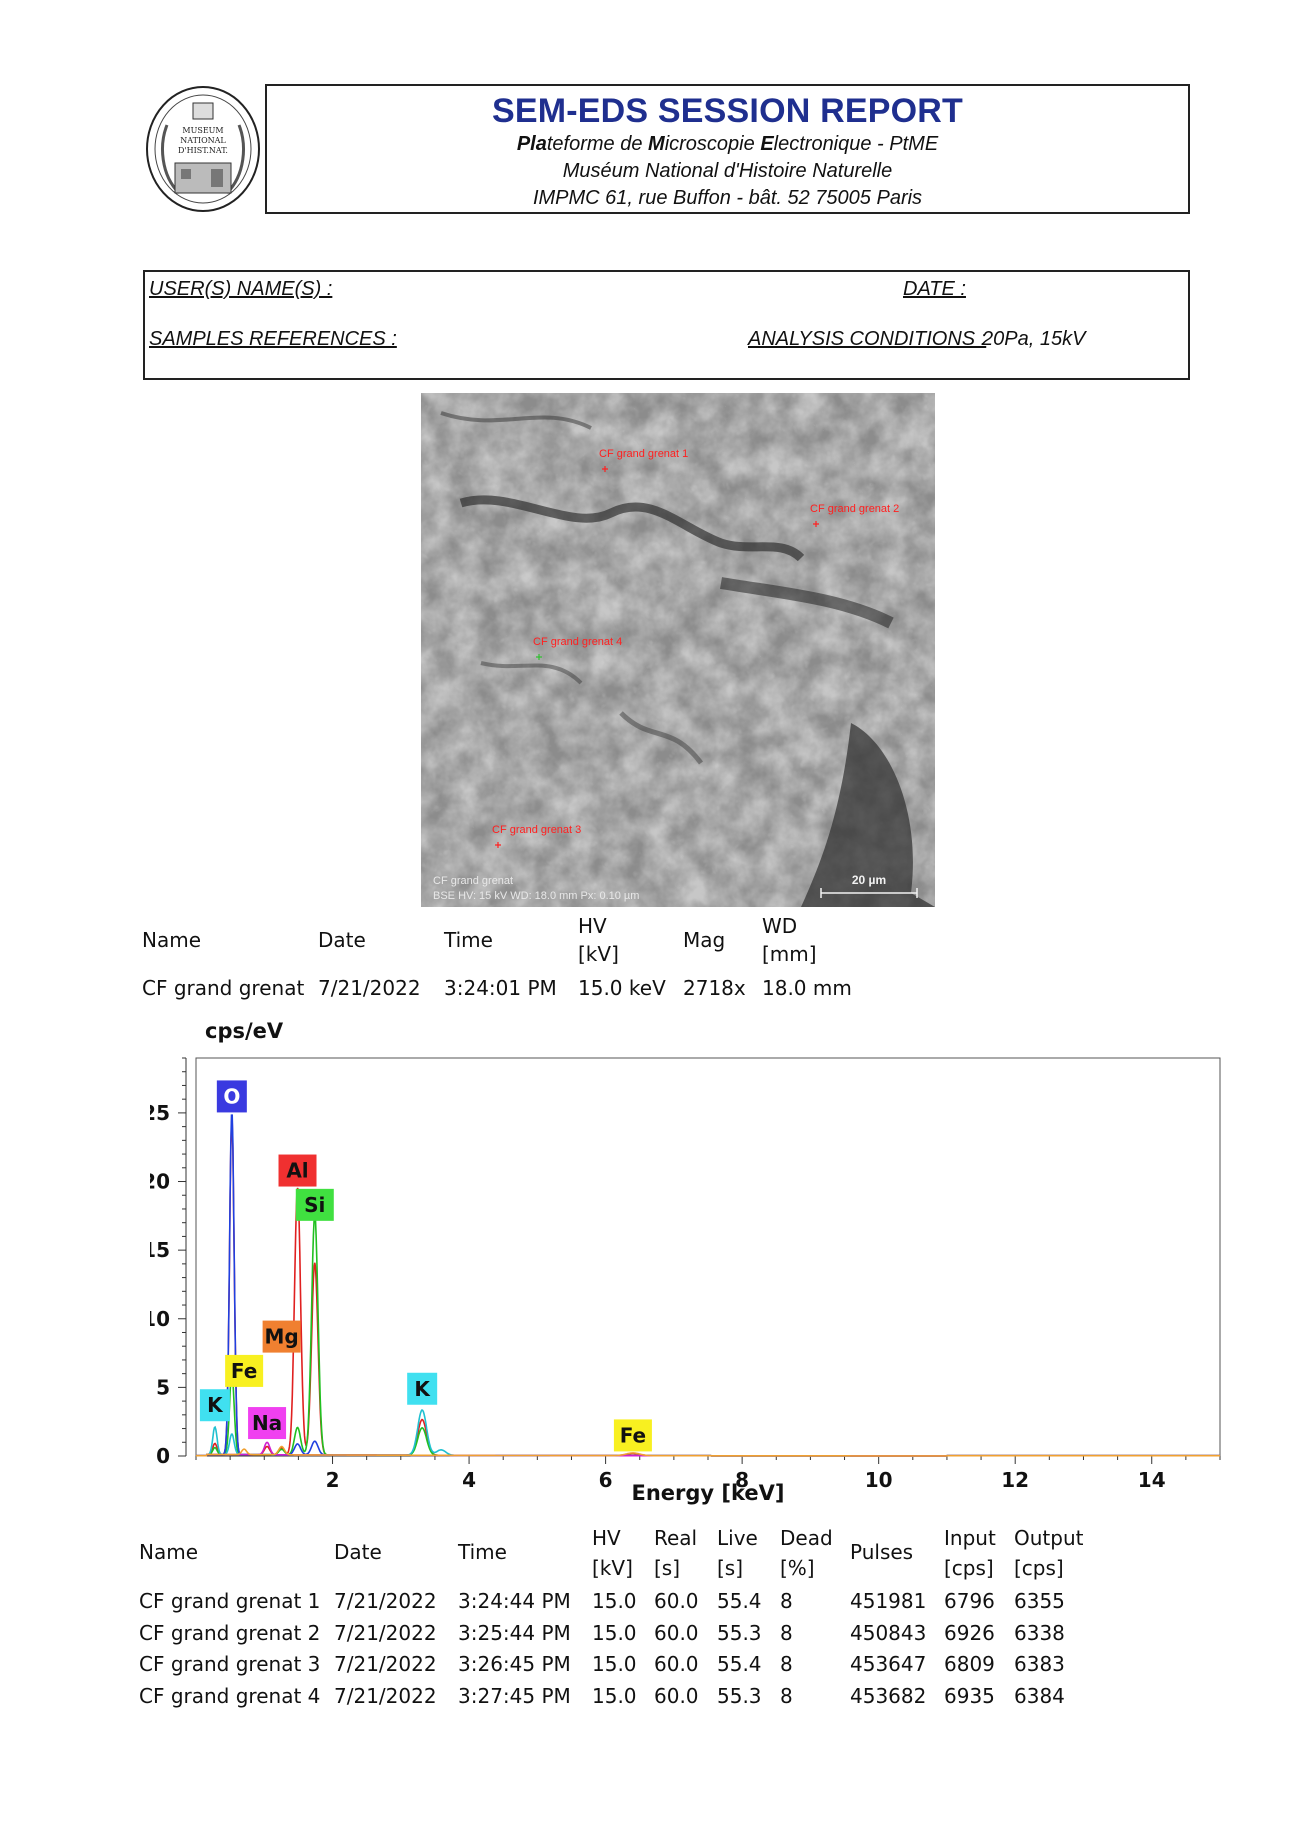 The height and width of the screenshot is (1827, 1292). What do you see at coordinates (888, 1632) in the screenshot?
I see `spectrum-pulses-cell: 450843` at bounding box center [888, 1632].